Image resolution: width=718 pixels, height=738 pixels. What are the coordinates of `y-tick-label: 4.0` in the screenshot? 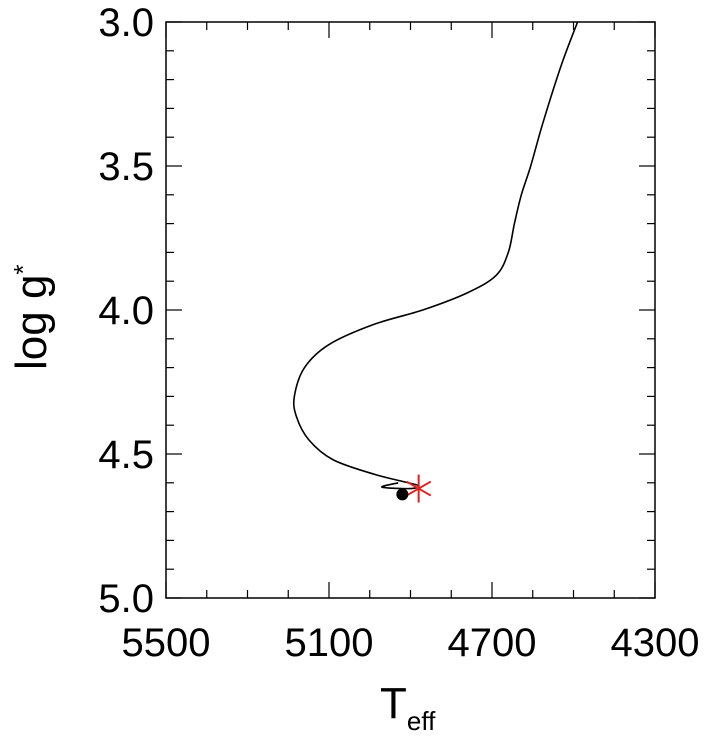 It's located at (126, 311).